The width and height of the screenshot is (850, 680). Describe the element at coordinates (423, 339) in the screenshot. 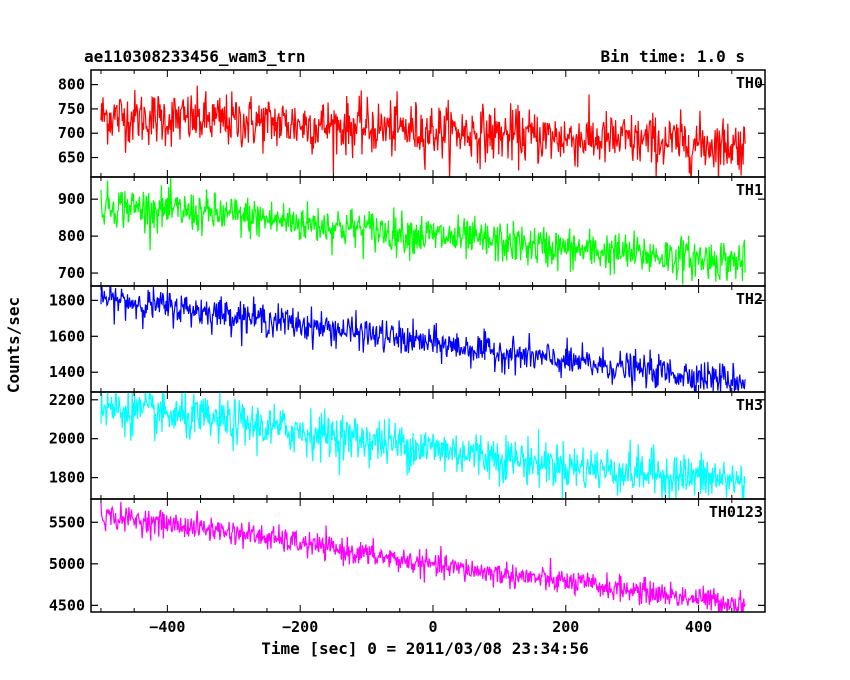

I see `series-th2` at that location.